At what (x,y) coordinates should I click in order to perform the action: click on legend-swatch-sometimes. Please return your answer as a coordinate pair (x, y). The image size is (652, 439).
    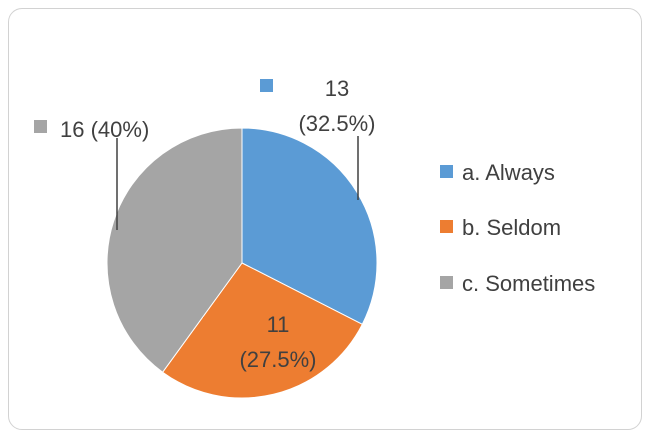
    Looking at the image, I should click on (446, 282).